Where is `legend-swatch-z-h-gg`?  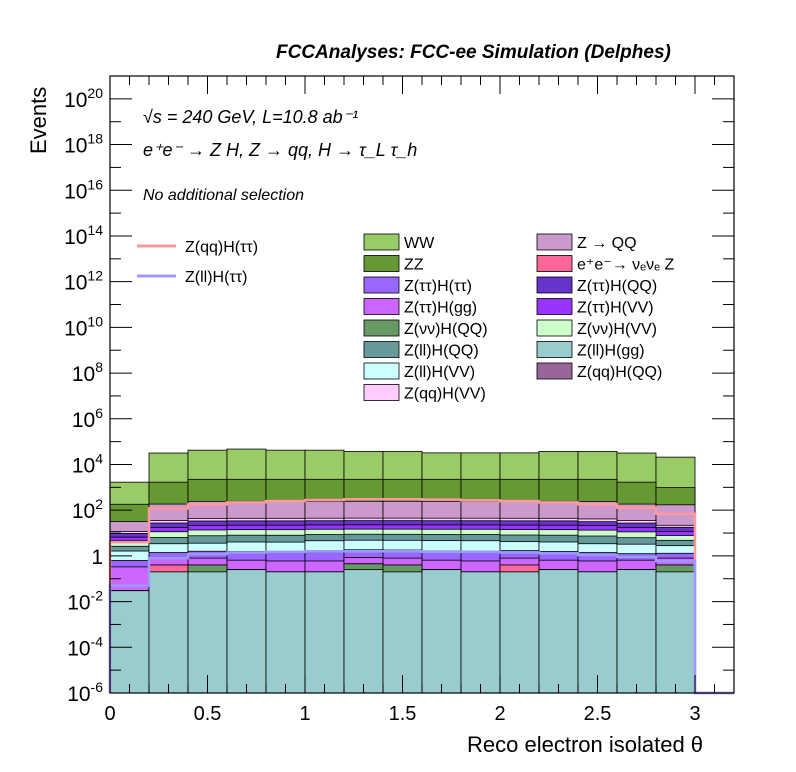
legend-swatch-z-h-gg is located at coordinates (381, 306).